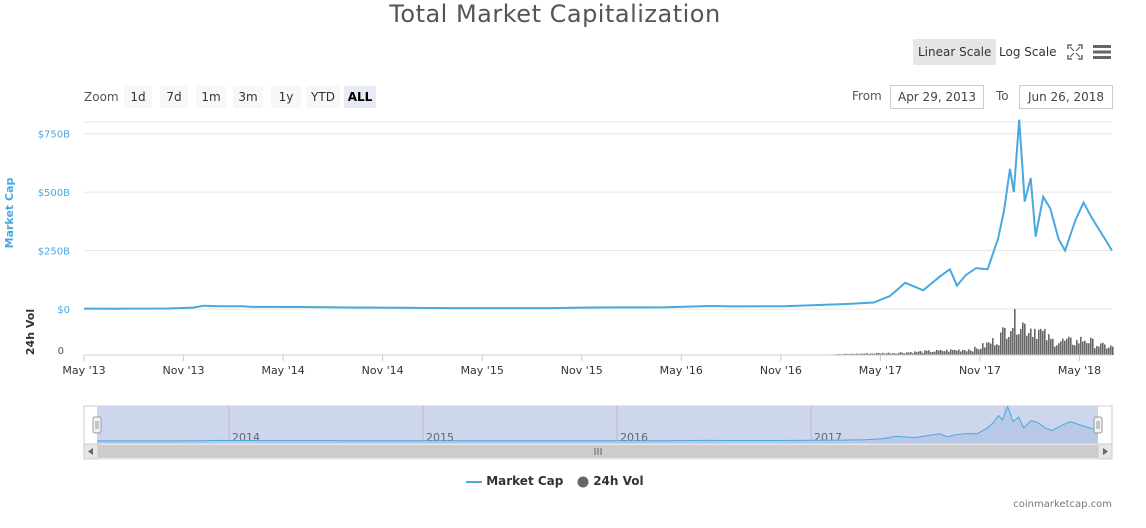 Image resolution: width=1146 pixels, height=528 pixels. What do you see at coordinates (598, 451) in the screenshot?
I see `scrollbar` at bounding box center [598, 451].